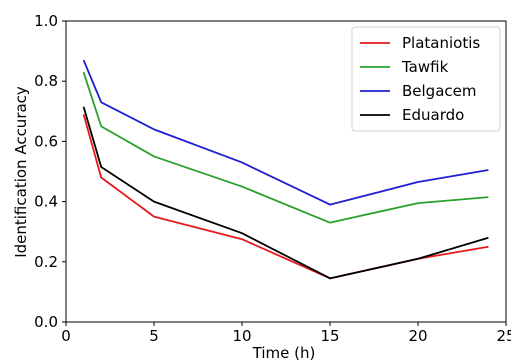 This screenshot has width=511, height=362. Describe the element at coordinates (46, 202) in the screenshot. I see `y-tick-label: 0.4` at that location.